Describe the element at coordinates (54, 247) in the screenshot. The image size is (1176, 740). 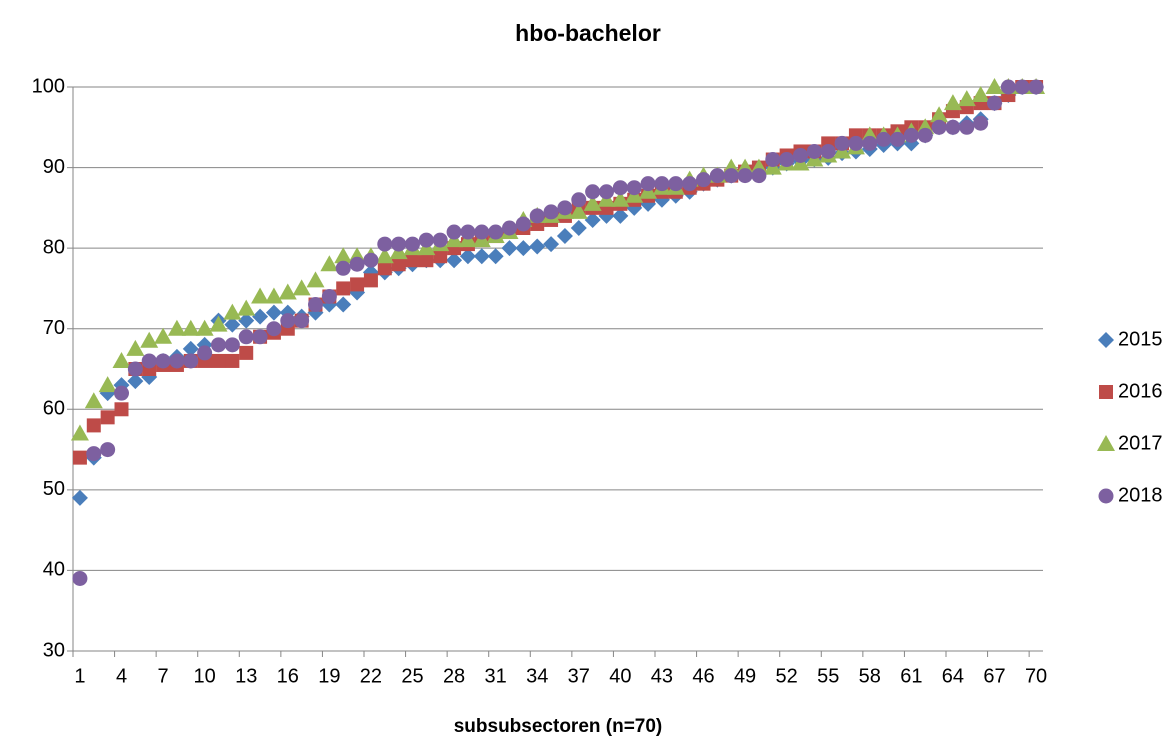
I see `y-tick-label: 80` at that location.